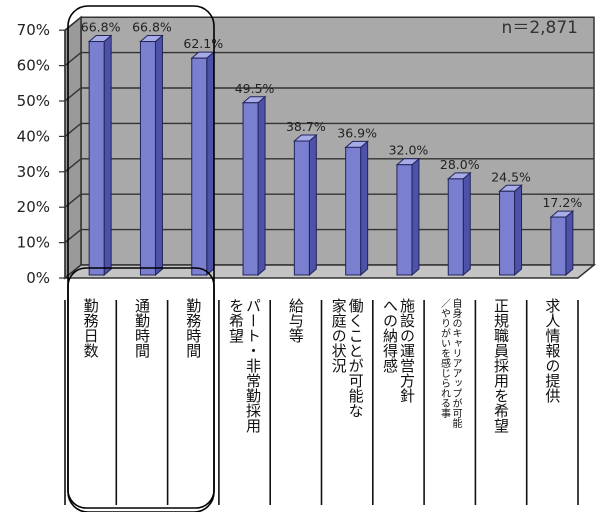  Describe the element at coordinates (511, 176) in the screenshot. I see `data-label: 24.5%` at that location.